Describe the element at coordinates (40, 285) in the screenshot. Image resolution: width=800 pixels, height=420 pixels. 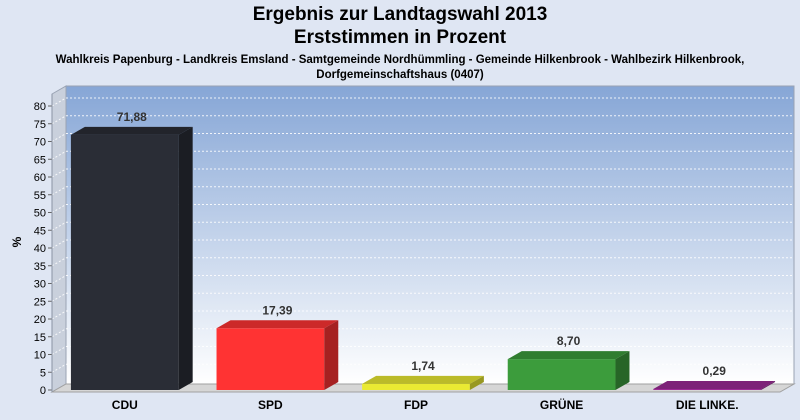
I see `y-tick-label: 30` at that location.